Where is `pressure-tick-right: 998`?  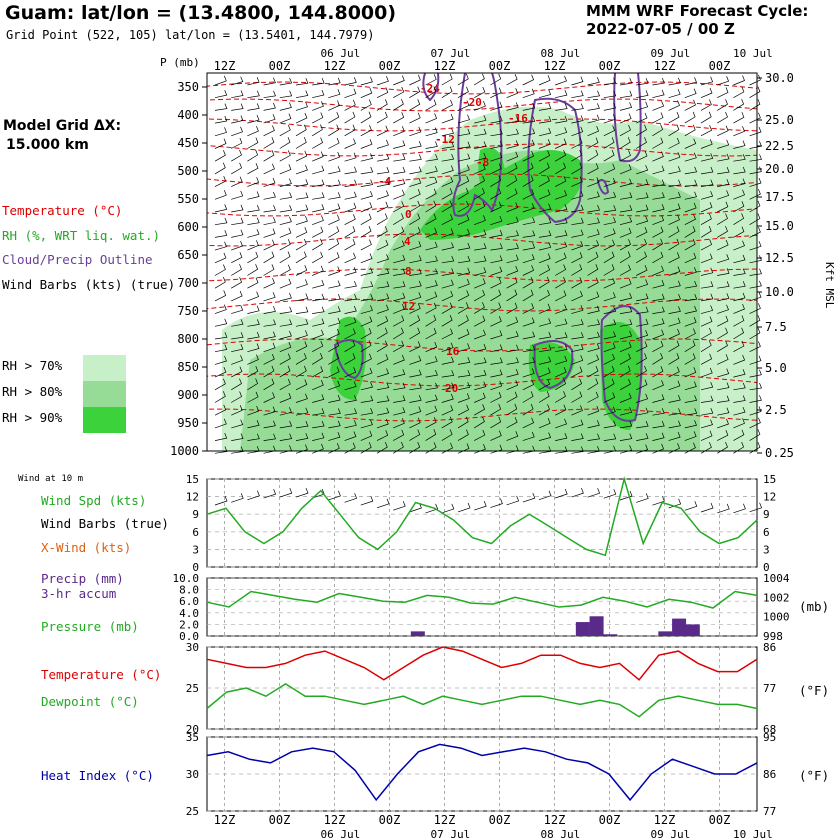
pressure-tick-right: 998 is located at coordinates (773, 636).